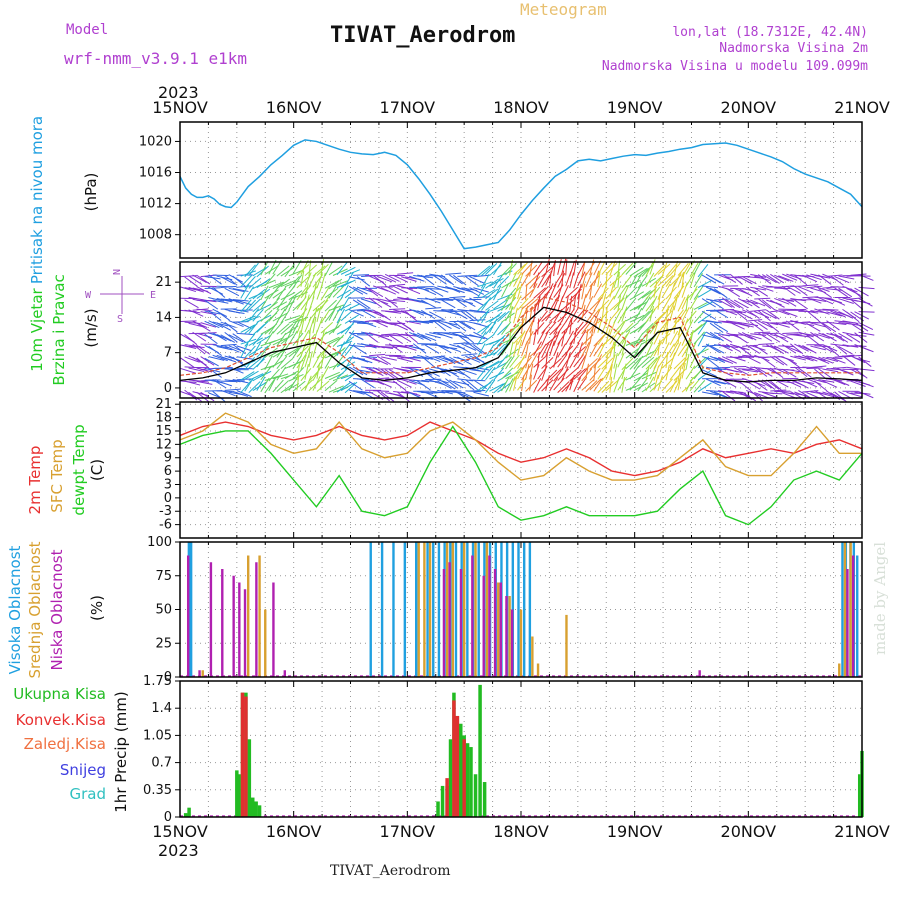 This screenshot has width=900, height=900. Describe the element at coordinates (202, 673) in the screenshot. I see `bar-srednja-oblacnost` at that location.